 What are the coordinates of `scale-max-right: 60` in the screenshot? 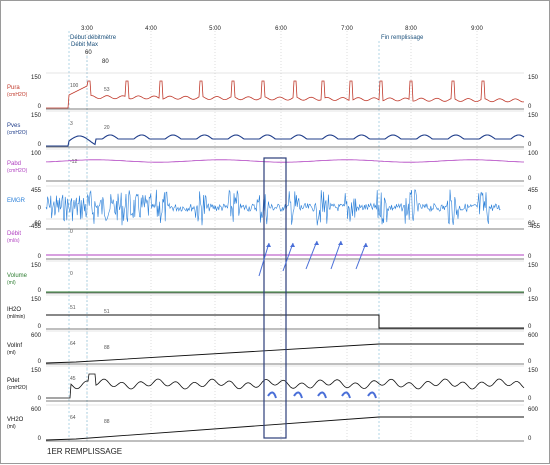 It's located at (531, 224).